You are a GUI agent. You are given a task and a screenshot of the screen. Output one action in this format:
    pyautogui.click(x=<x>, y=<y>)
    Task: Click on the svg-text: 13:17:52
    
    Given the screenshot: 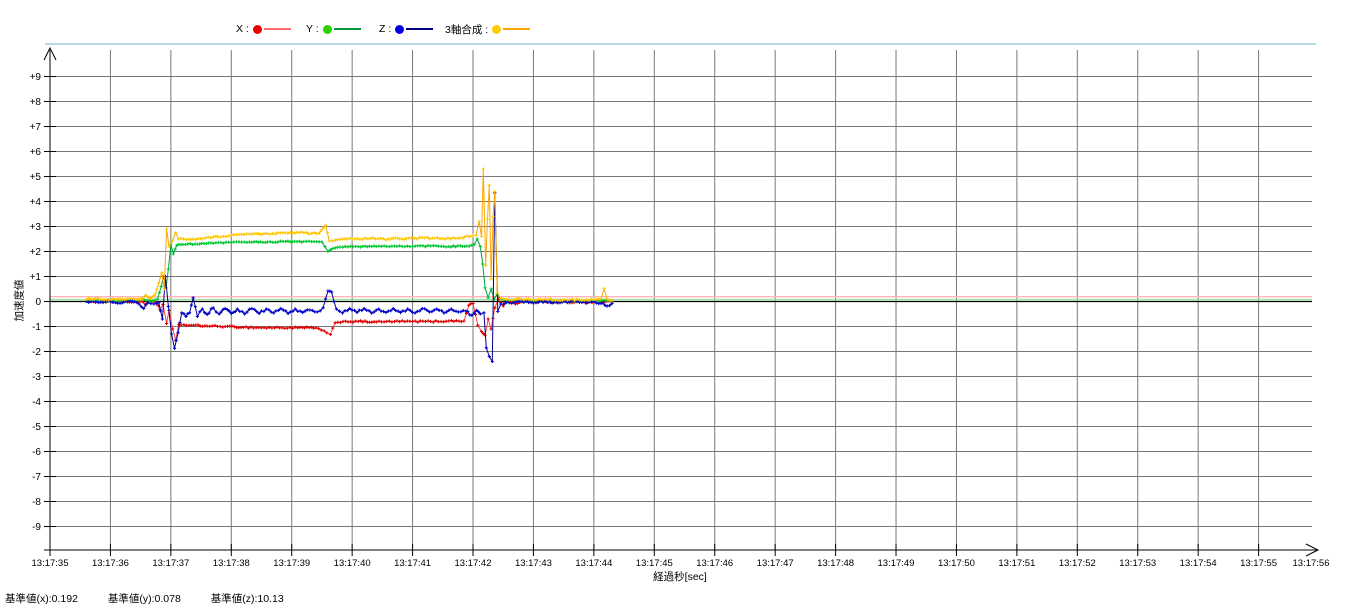 What is the action you would take?
    pyautogui.click(x=1077, y=563)
    